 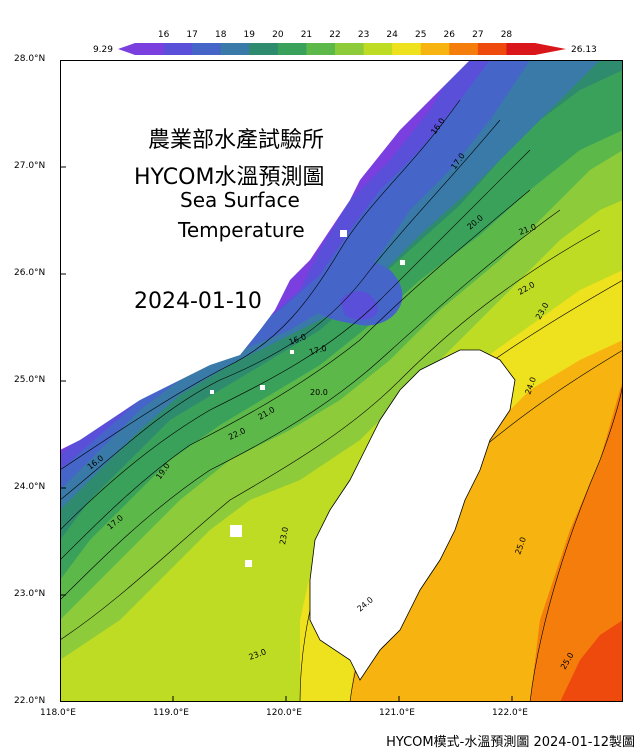 I want to click on lat-label-23: 23.0°N, so click(x=30, y=594).